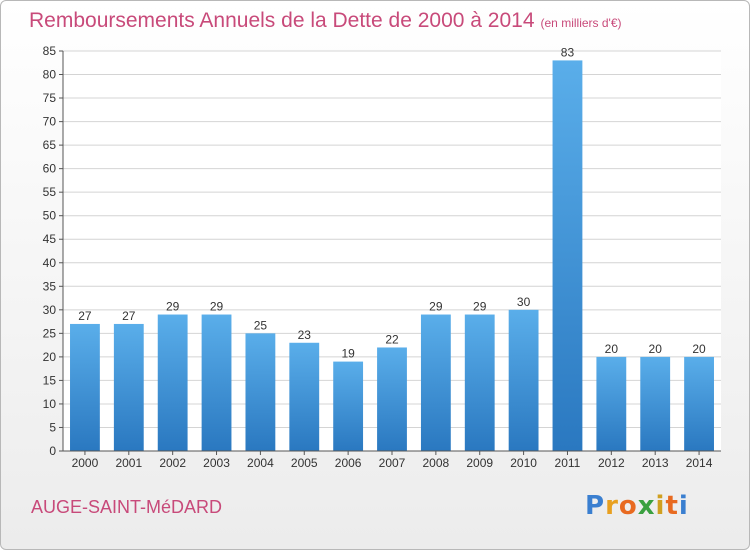  Describe the element at coordinates (435, 382) in the screenshot. I see `bar-2008` at that location.